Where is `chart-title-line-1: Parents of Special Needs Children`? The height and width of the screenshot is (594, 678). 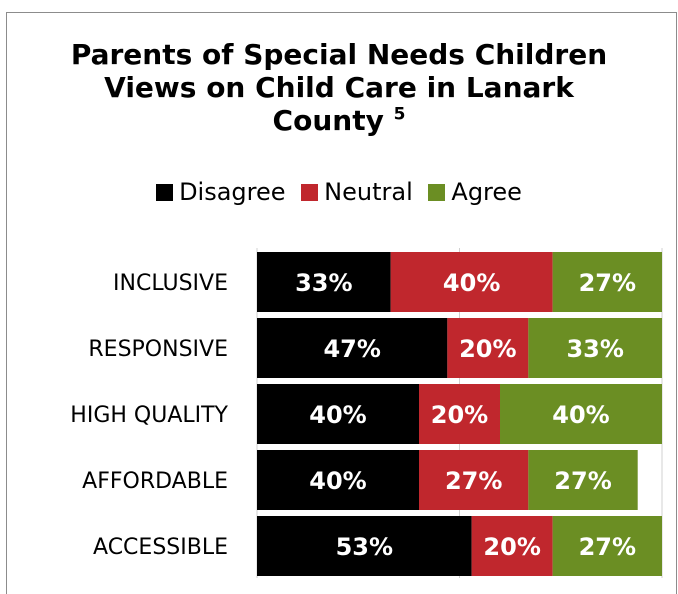 chart-title-line-1: Parents of Special Needs Children is located at coordinates (339, 54).